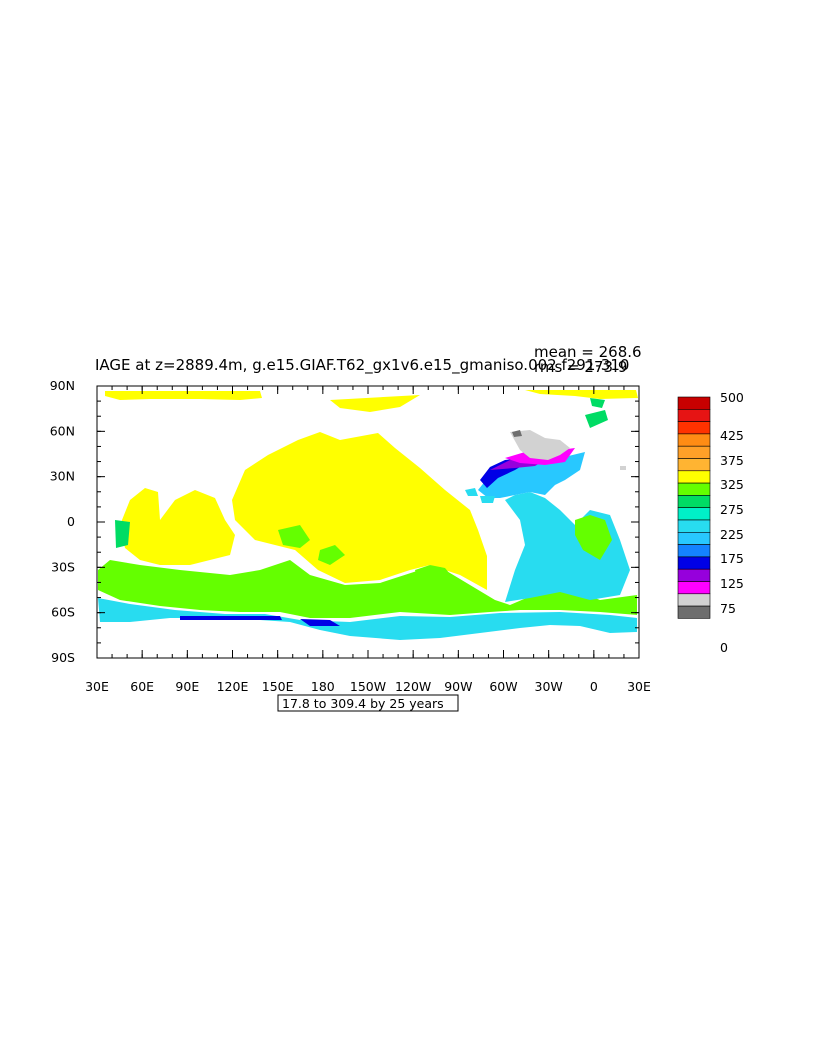 The image size is (818, 1055). Describe the element at coordinates (363, 703) in the screenshot. I see `contour-info-text: 17.8 to 309.4 by 25 years` at that location.